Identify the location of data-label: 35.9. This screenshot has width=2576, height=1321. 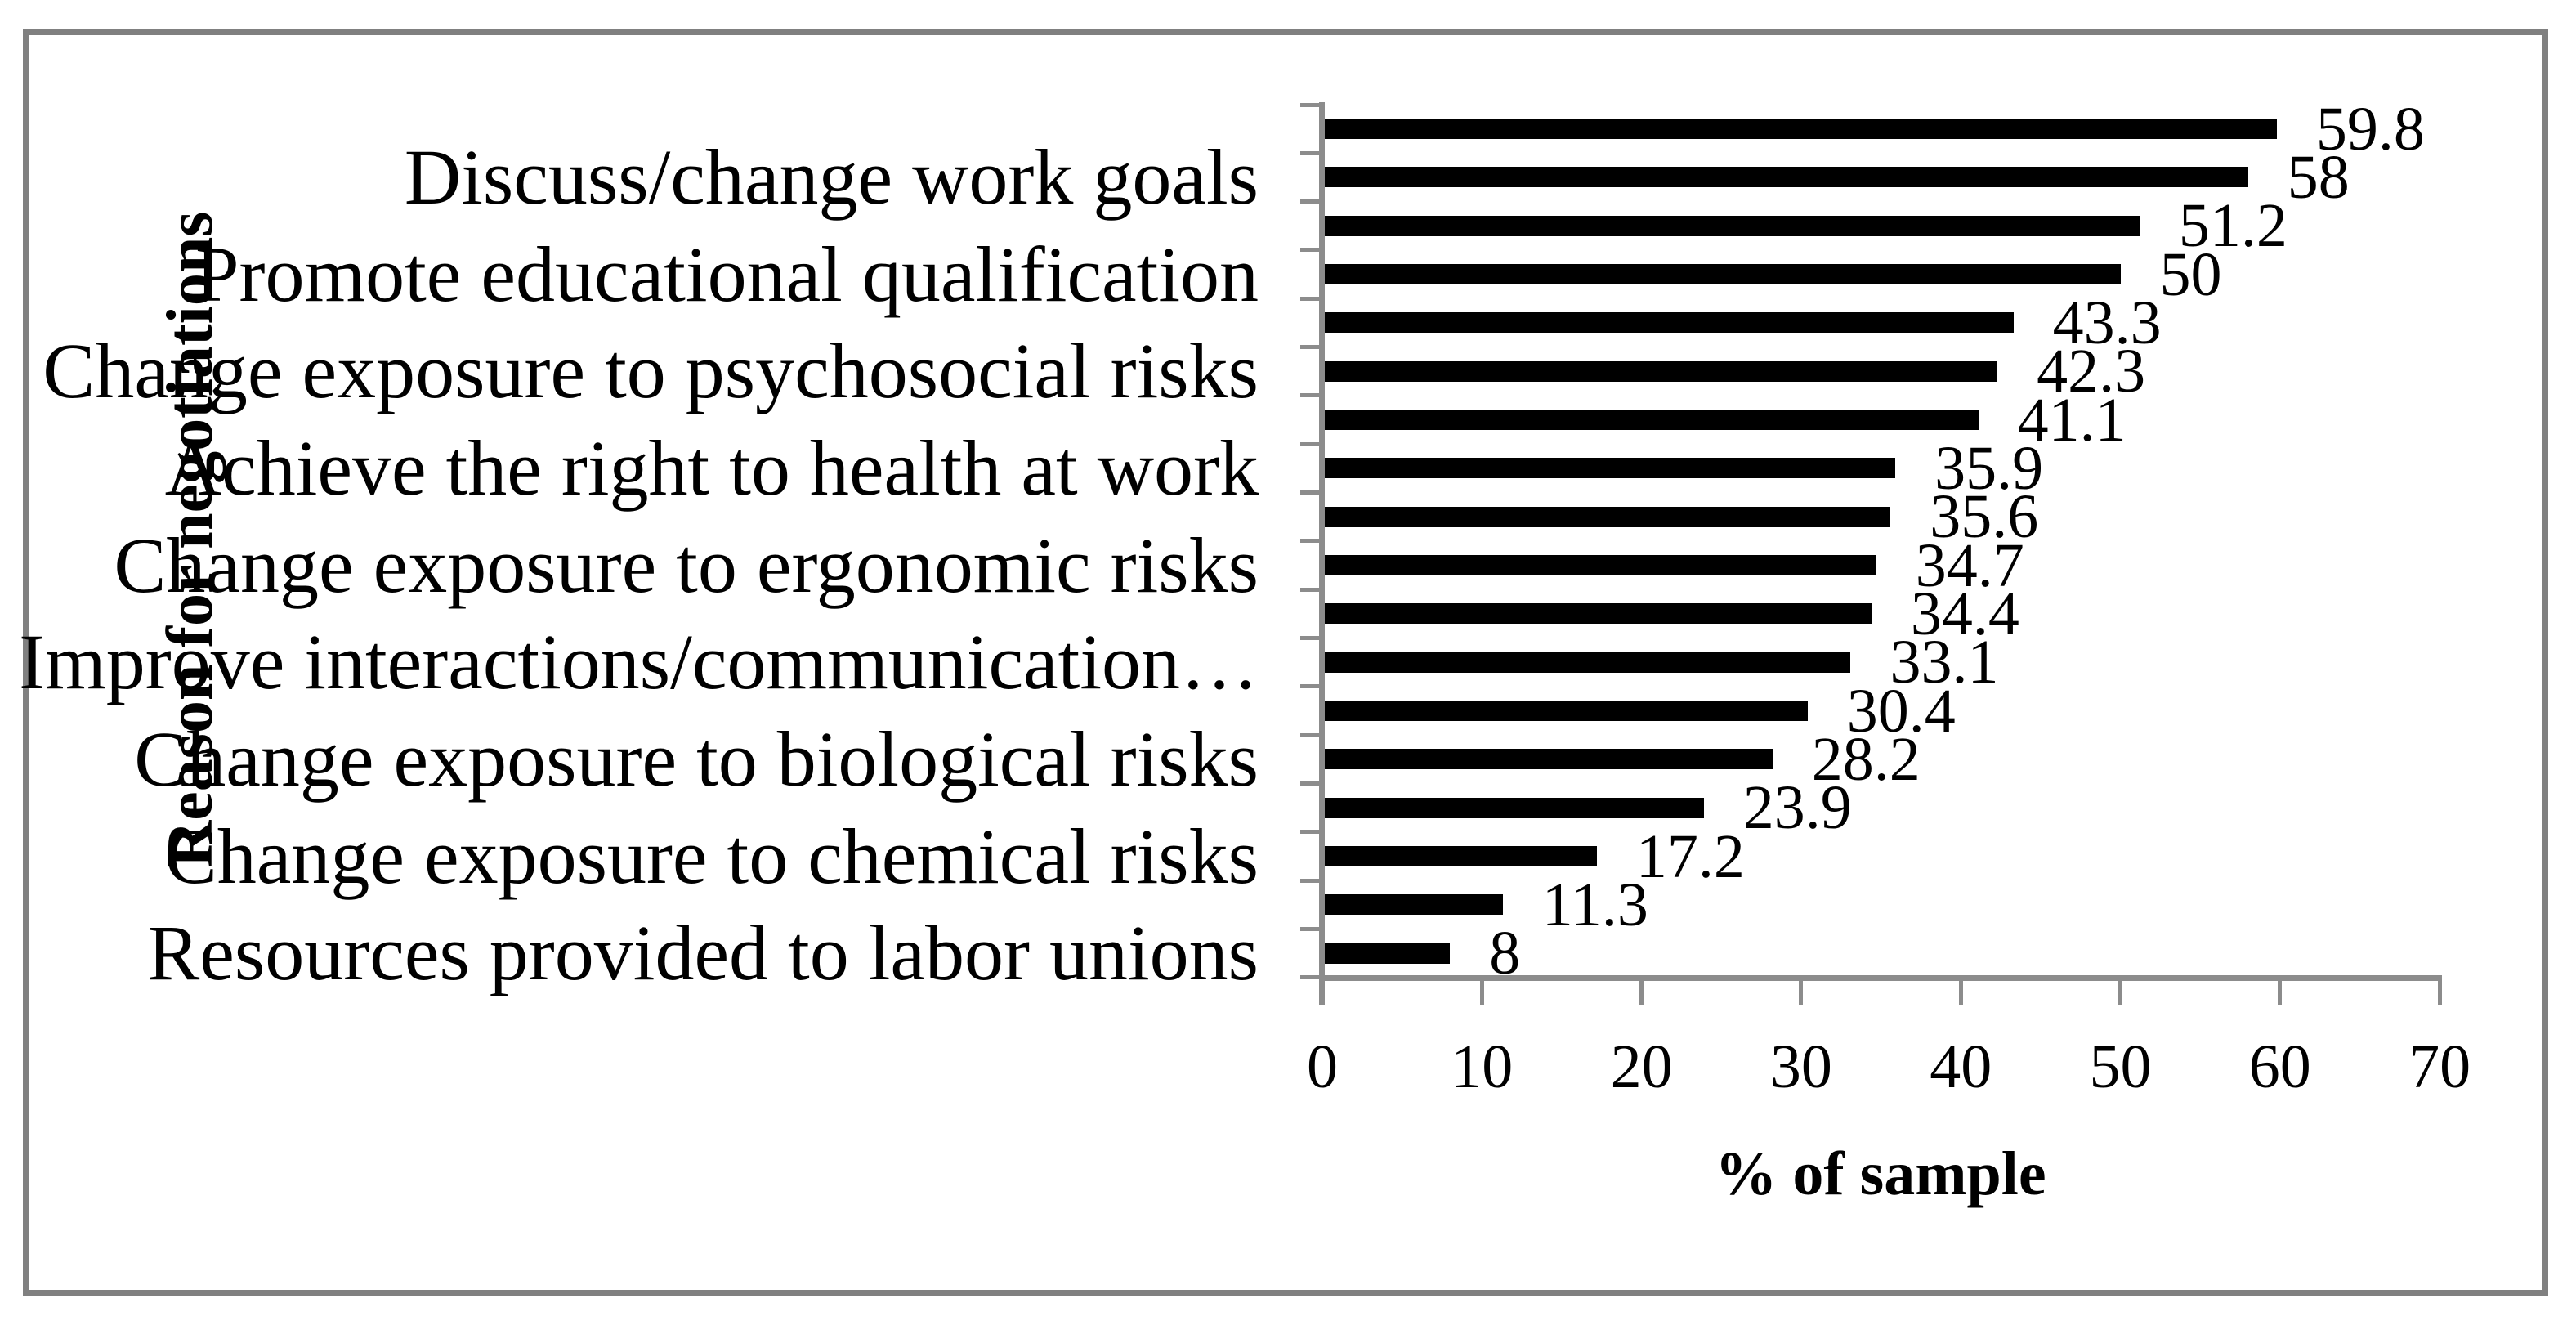
(1989, 468).